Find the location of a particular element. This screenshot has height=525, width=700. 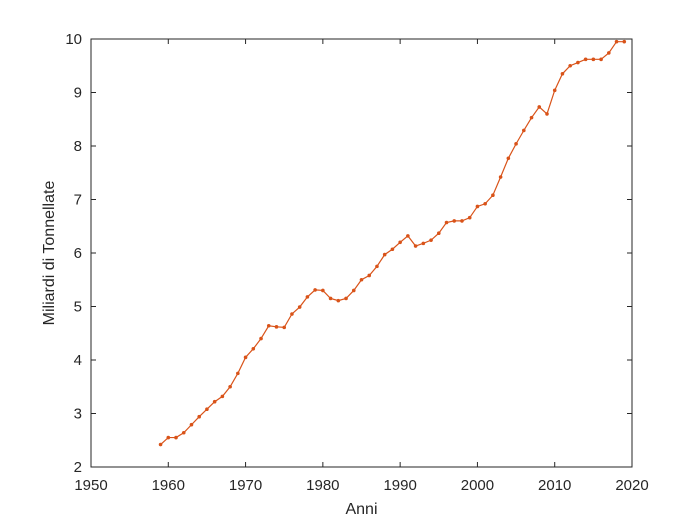

x-tick-label: 1950 is located at coordinates (90, 485).